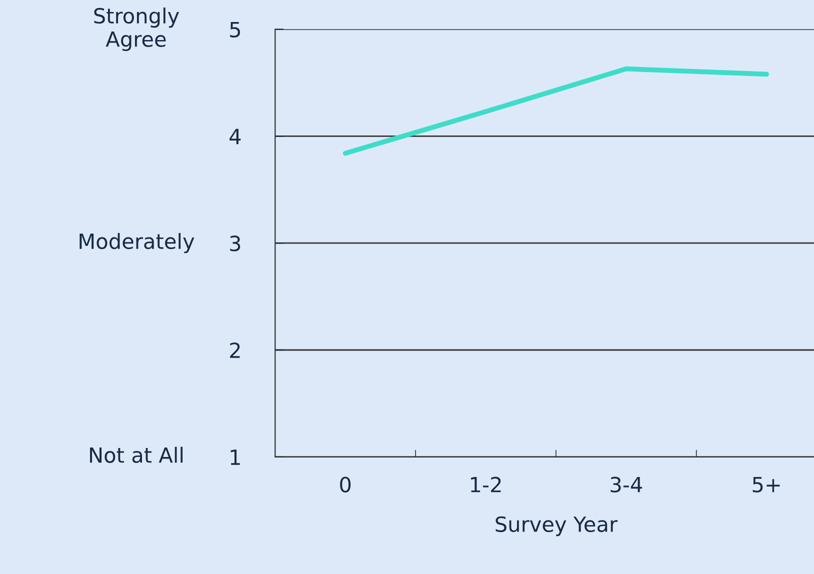 The width and height of the screenshot is (814, 574). What do you see at coordinates (137, 243) in the screenshot?
I see `text: Moderately` at bounding box center [137, 243].